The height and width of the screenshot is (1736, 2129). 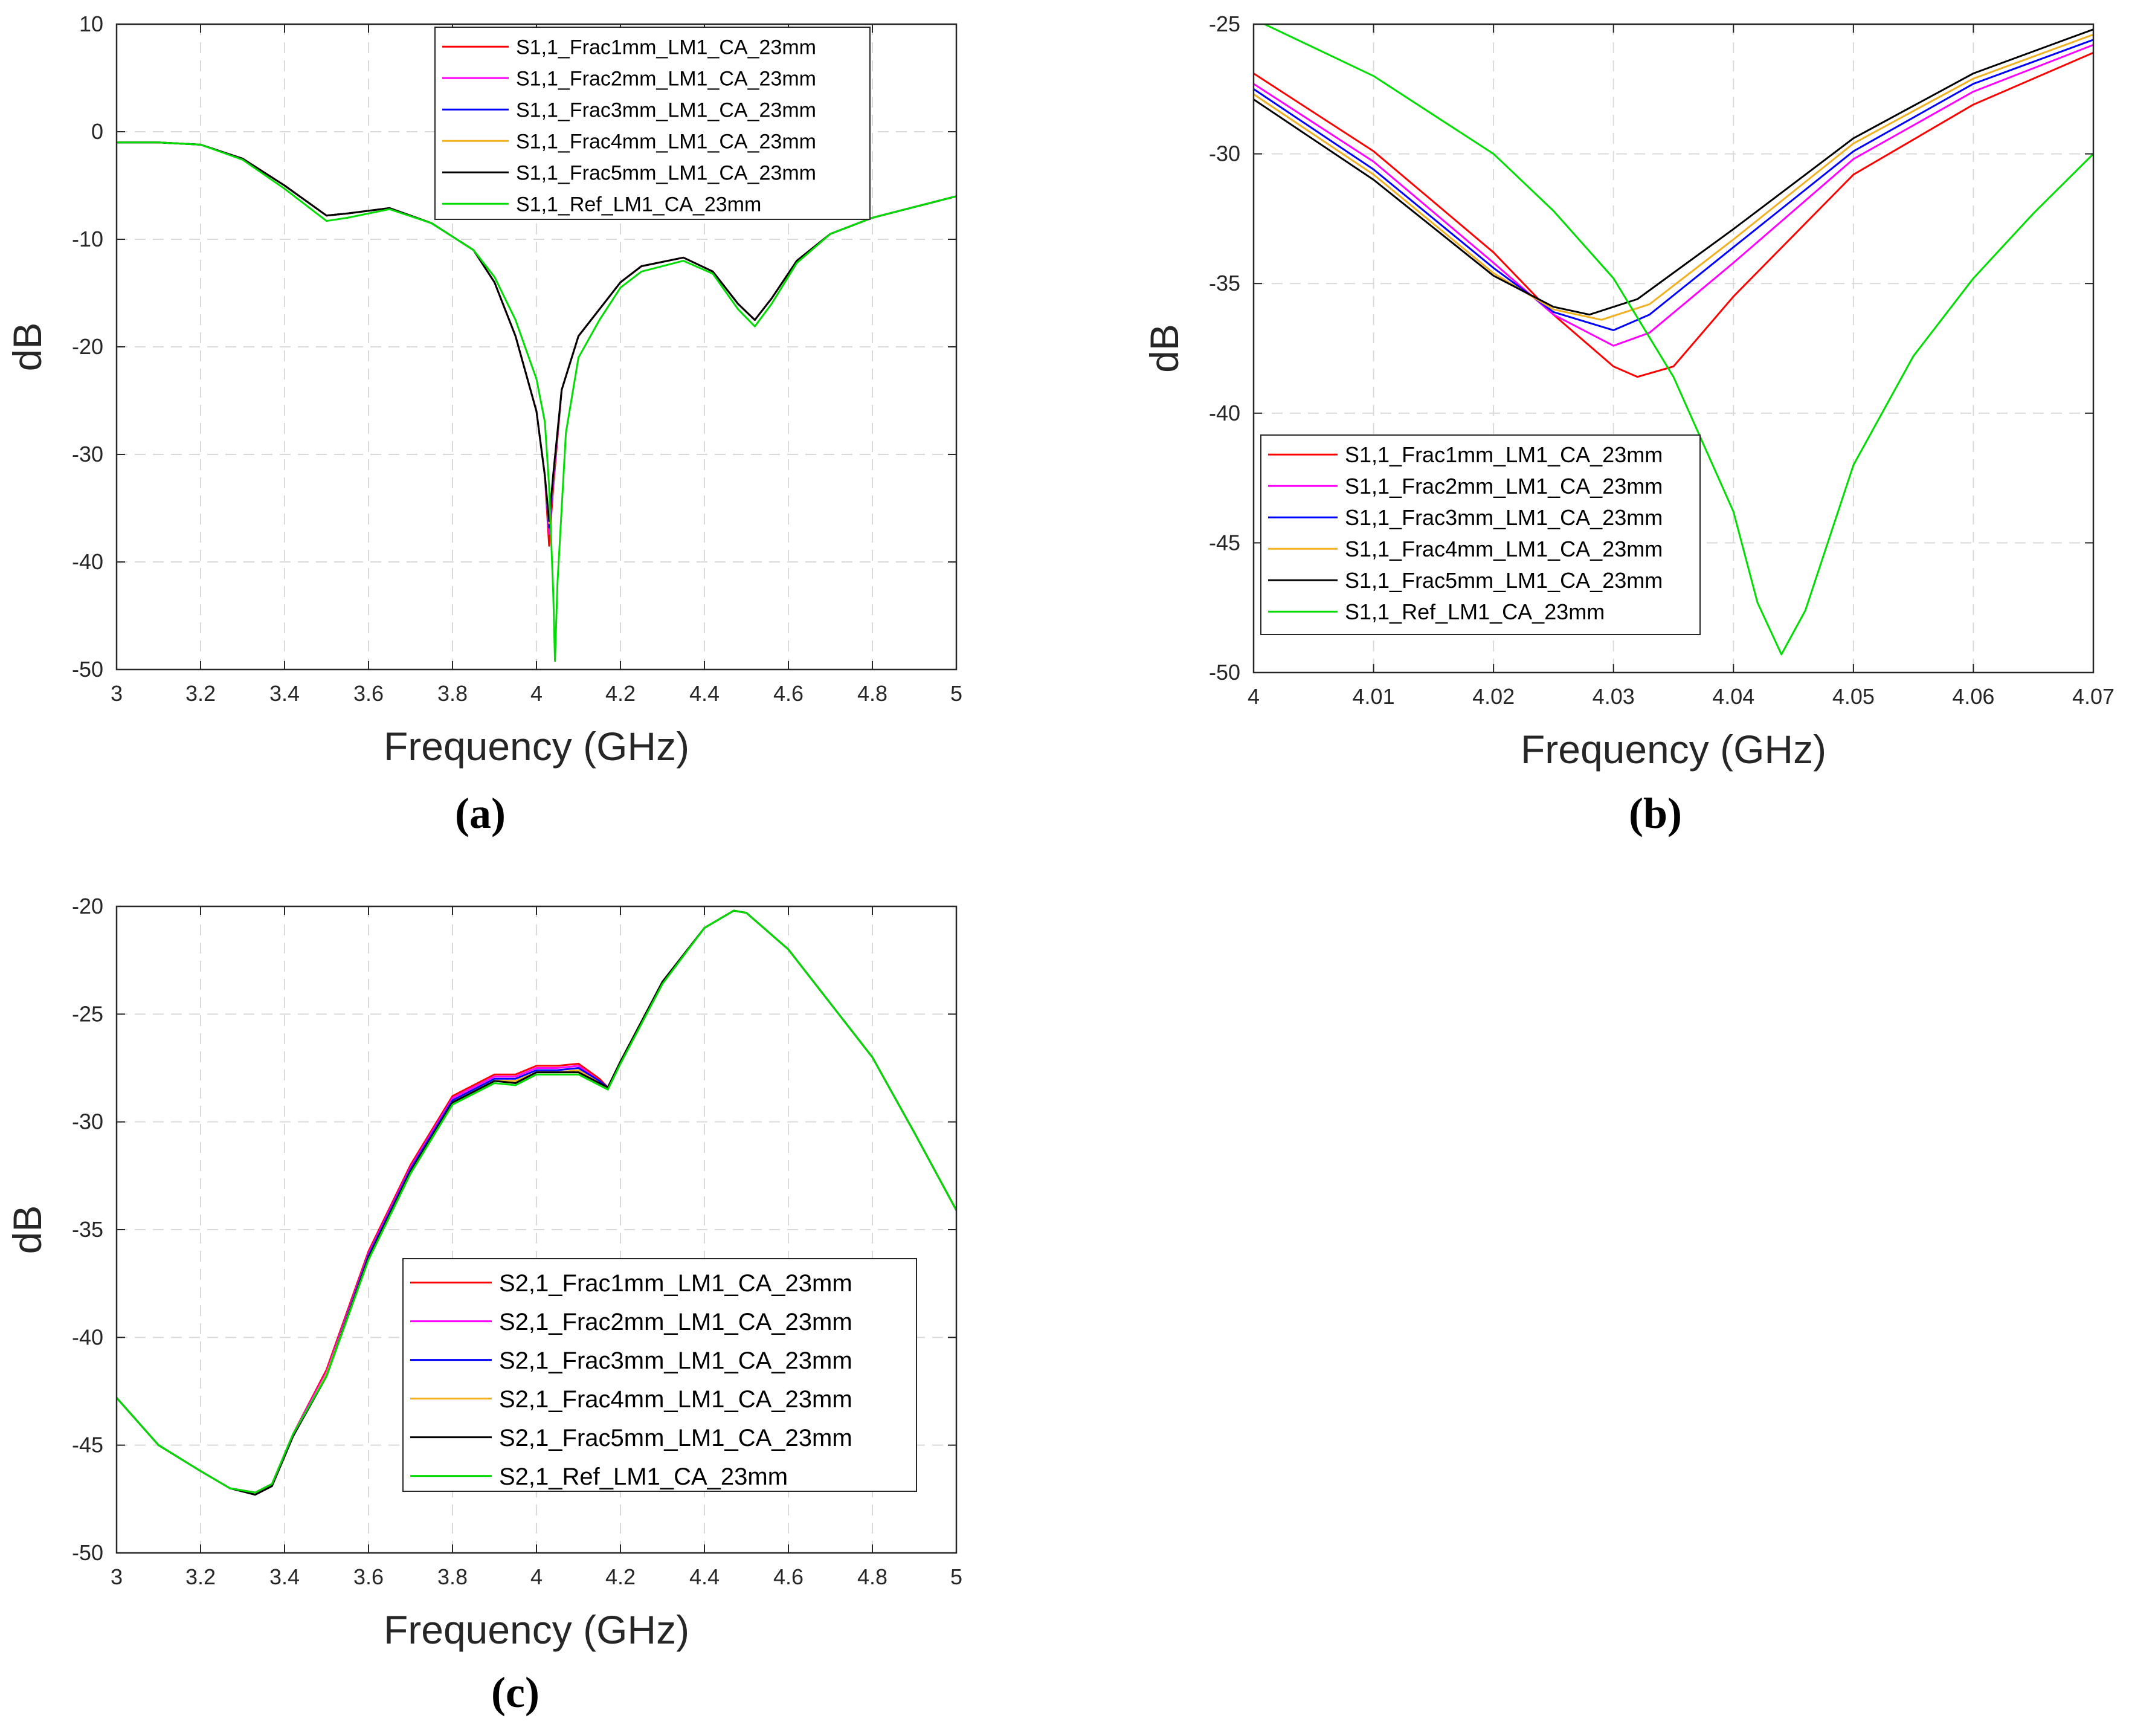 What do you see at coordinates (1374, 697) in the screenshot?
I see `x-tick-label: 4.01` at bounding box center [1374, 697].